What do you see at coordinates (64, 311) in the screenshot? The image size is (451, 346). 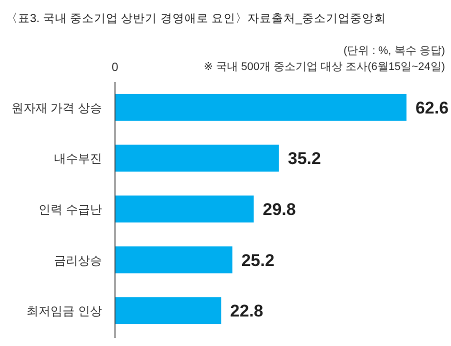 I see `category: 최저임금 인상` at bounding box center [64, 311].